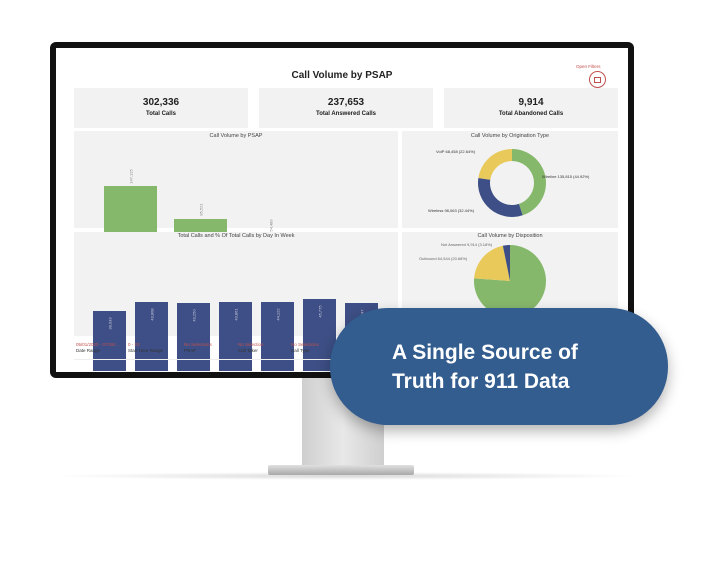 This screenshot has height=570, width=711. What do you see at coordinates (500, 197) in the screenshot?
I see `slice-wireless` at bounding box center [500, 197].